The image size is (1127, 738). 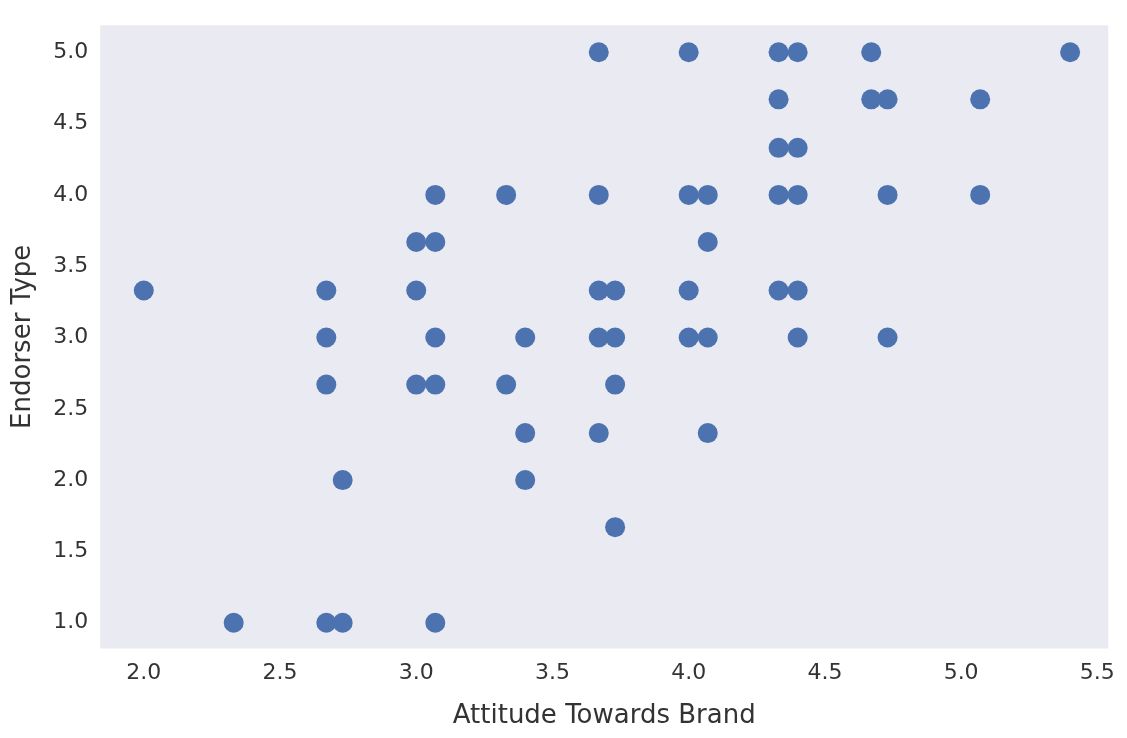 I want to click on x-tick-label: 5.0, so click(x=961, y=672).